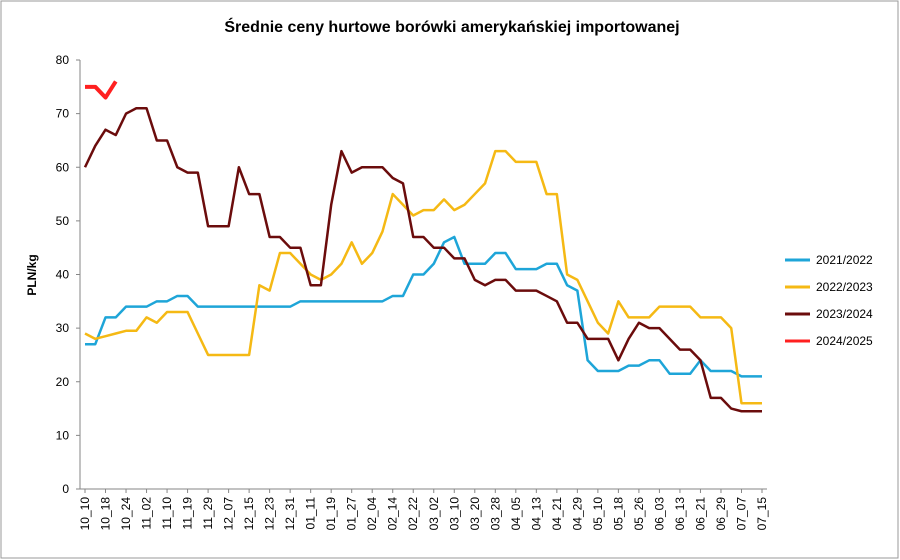 The image size is (900, 560). I want to click on x-tick-label: 05_10, so click(598, 514).